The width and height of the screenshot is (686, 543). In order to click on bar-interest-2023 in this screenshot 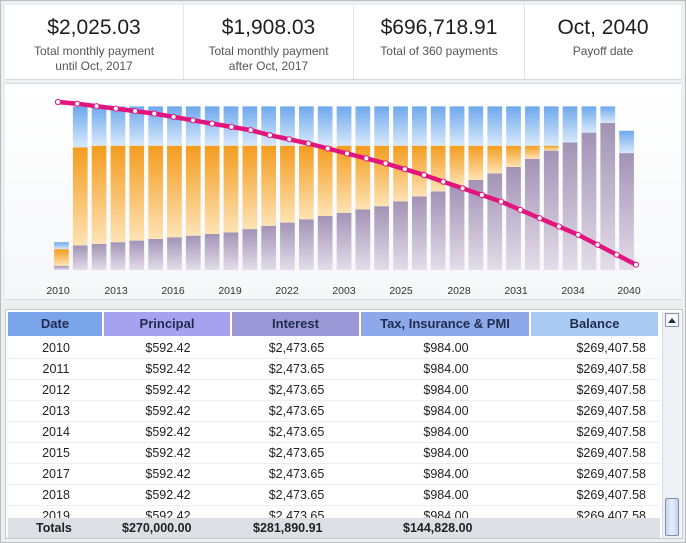, I will do `click(306, 182)`.